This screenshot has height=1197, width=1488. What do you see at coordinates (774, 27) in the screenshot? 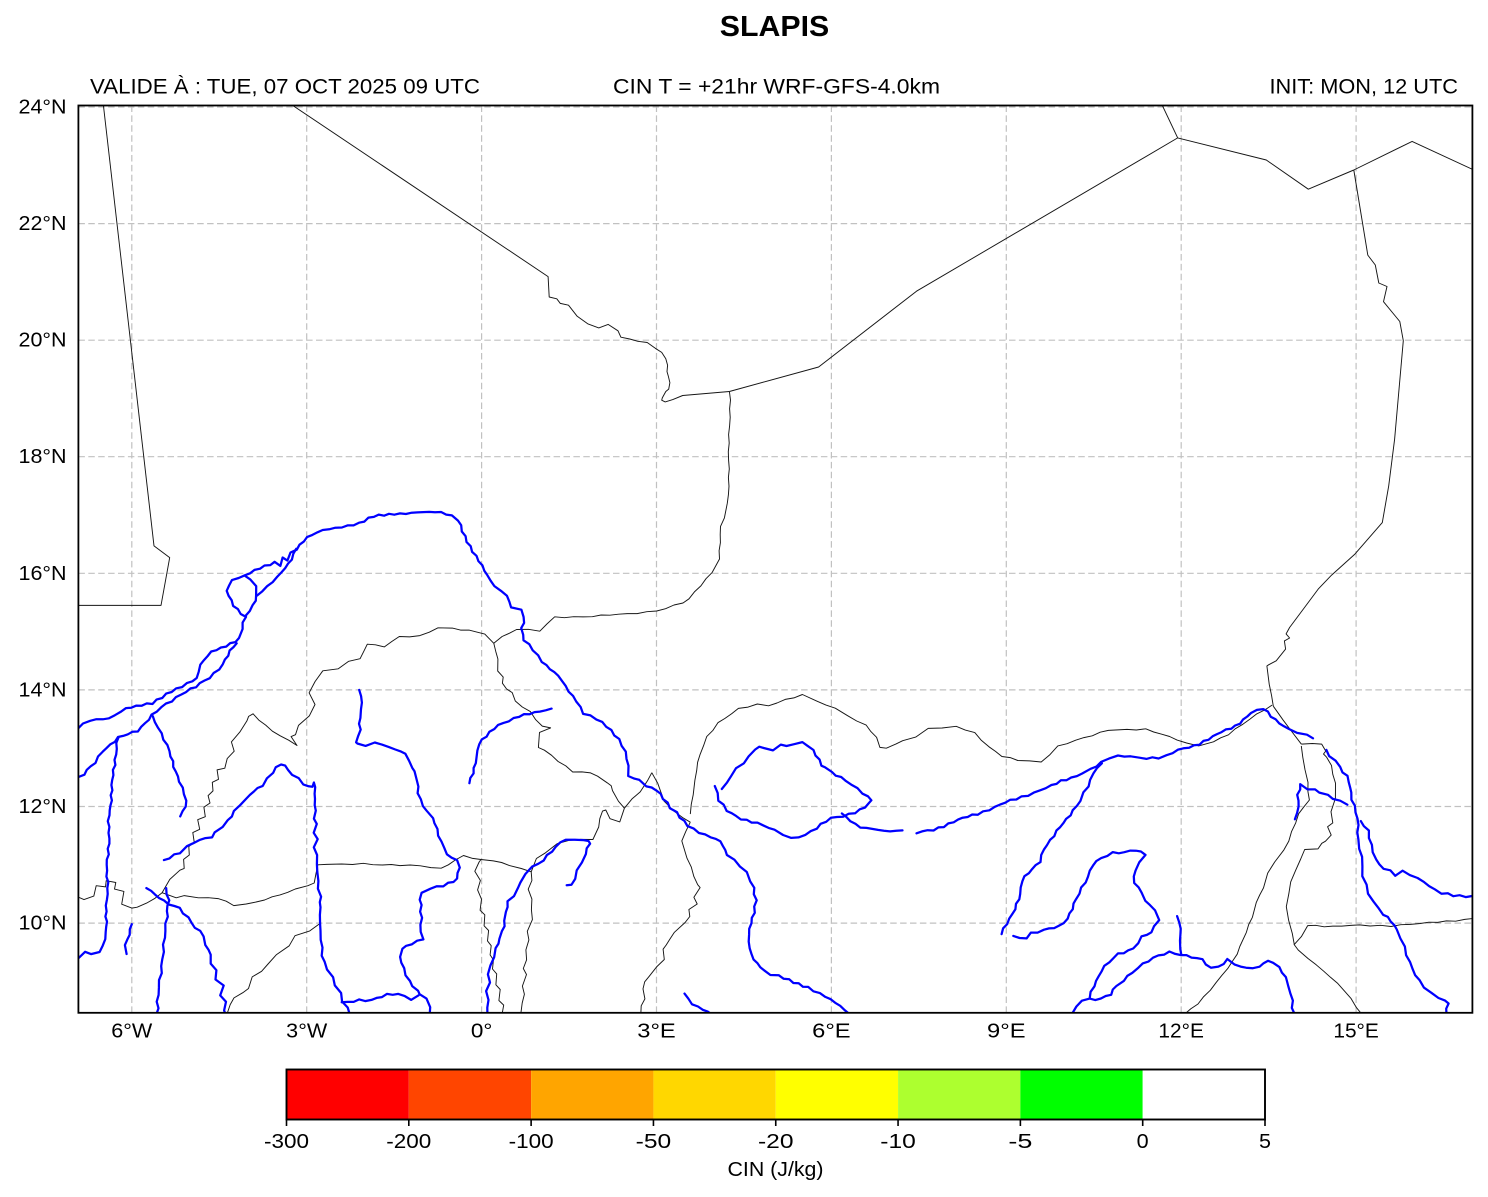
I see `svg-text: SLAPIS` at bounding box center [774, 27].